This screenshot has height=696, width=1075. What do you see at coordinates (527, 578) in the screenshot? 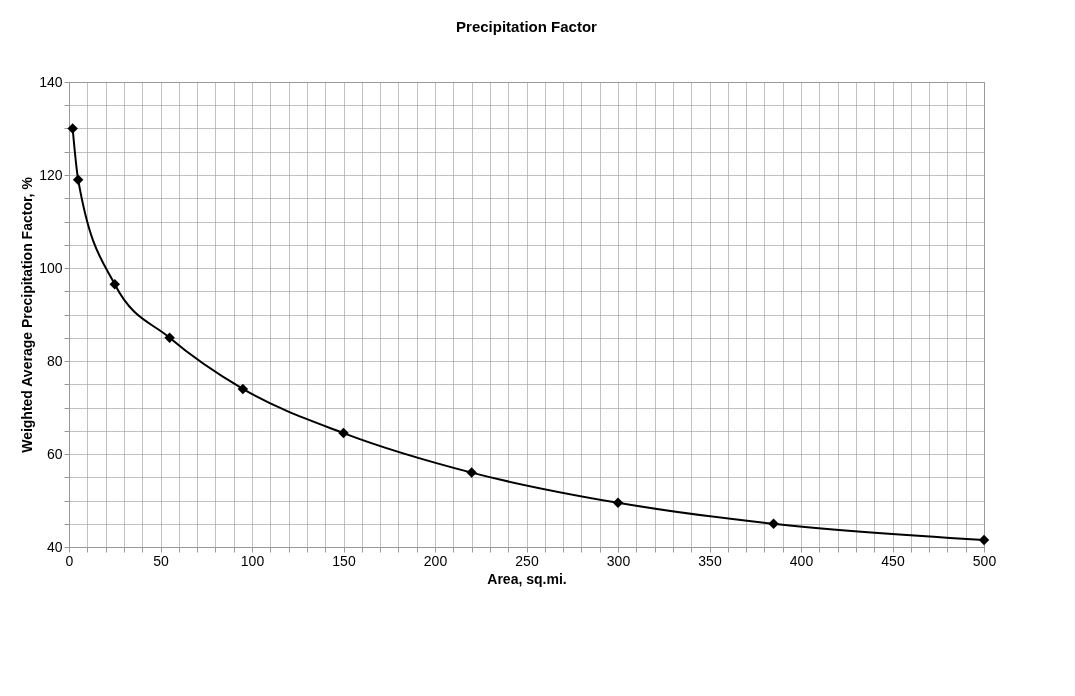
I see `x-axis-title: Area, sq.mi.` at bounding box center [527, 578].